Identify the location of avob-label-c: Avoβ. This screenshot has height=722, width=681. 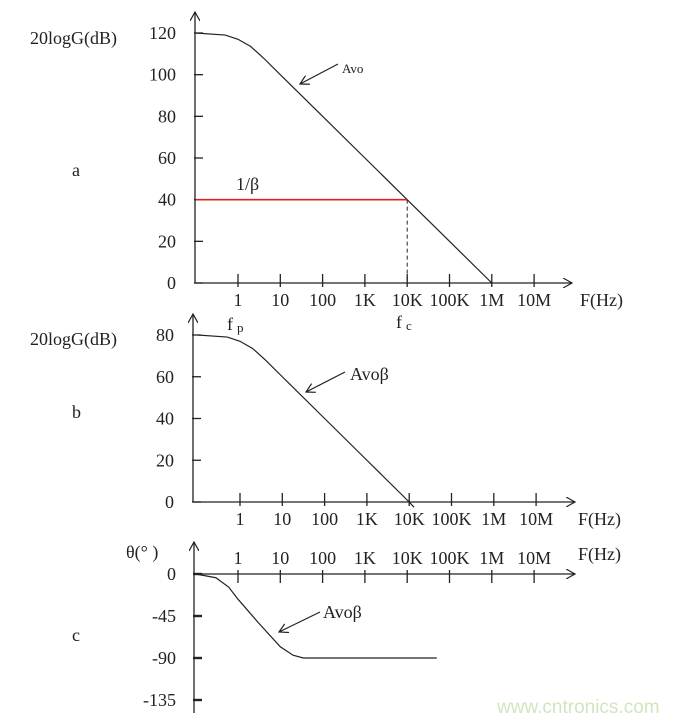
(342, 612).